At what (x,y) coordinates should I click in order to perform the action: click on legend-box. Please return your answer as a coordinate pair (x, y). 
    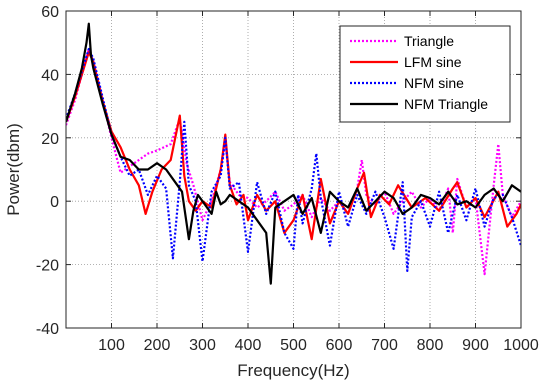
    Looking at the image, I should click on (425, 74).